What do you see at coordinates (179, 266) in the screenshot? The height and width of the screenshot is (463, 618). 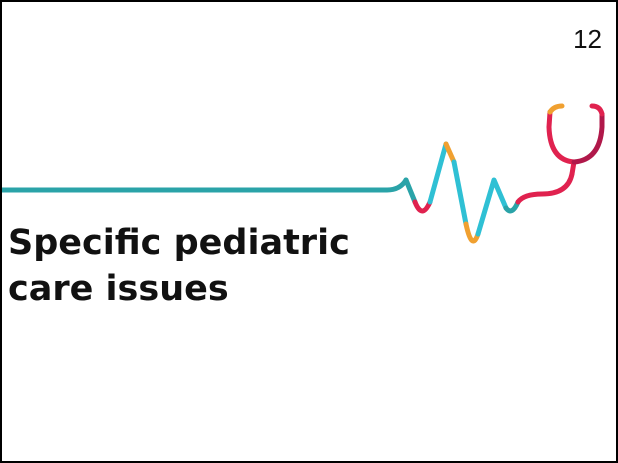 I see `slide-title: Specific pediatric care issues` at bounding box center [179, 266].